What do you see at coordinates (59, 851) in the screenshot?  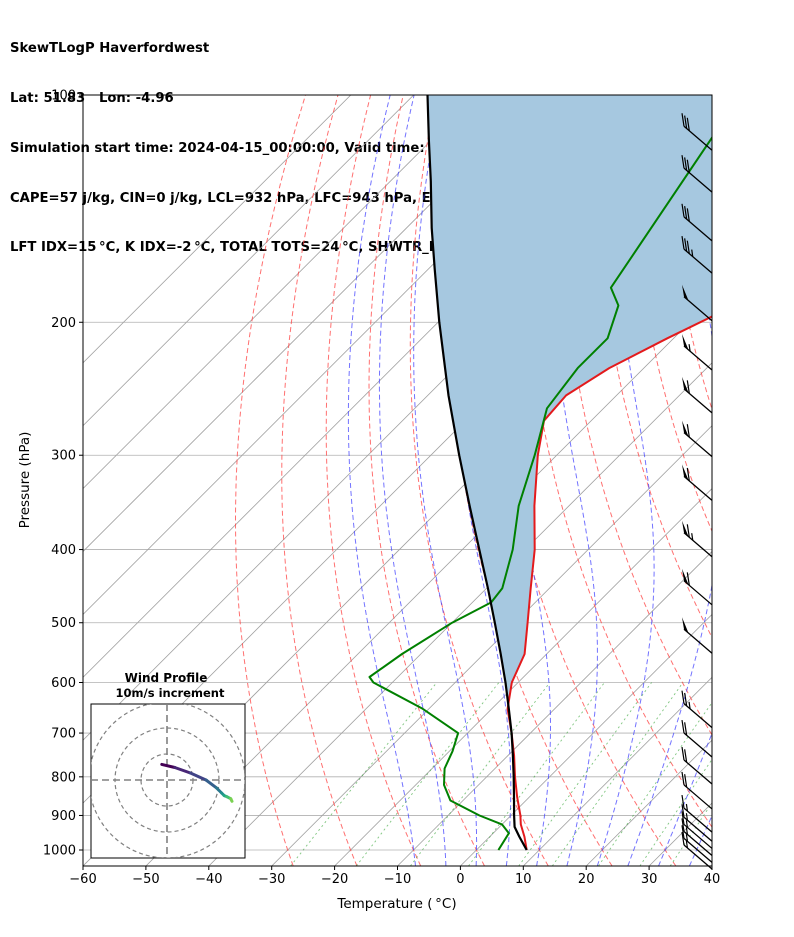 I see `y-tick-label: 1000` at bounding box center [59, 851].